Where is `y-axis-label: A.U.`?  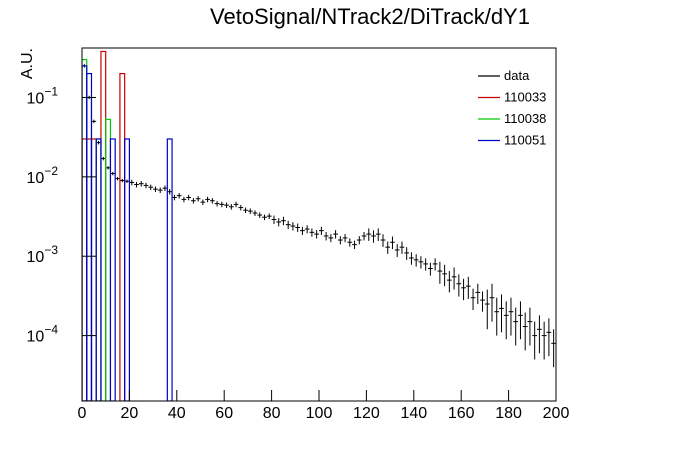
y-axis-label: A.U. is located at coordinates (27, 63).